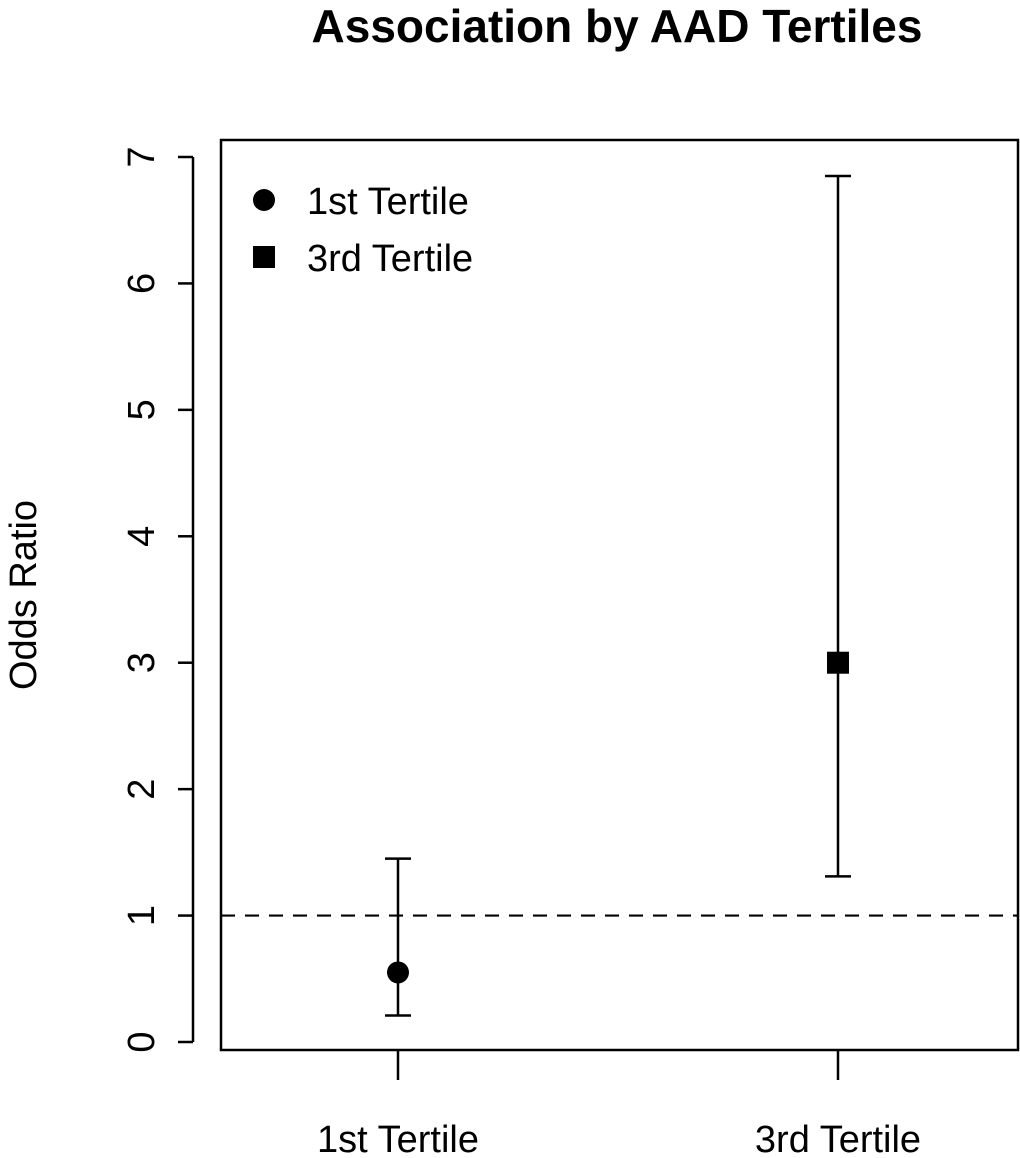  What do you see at coordinates (838, 662) in the screenshot?
I see `data-point-square` at bounding box center [838, 662].